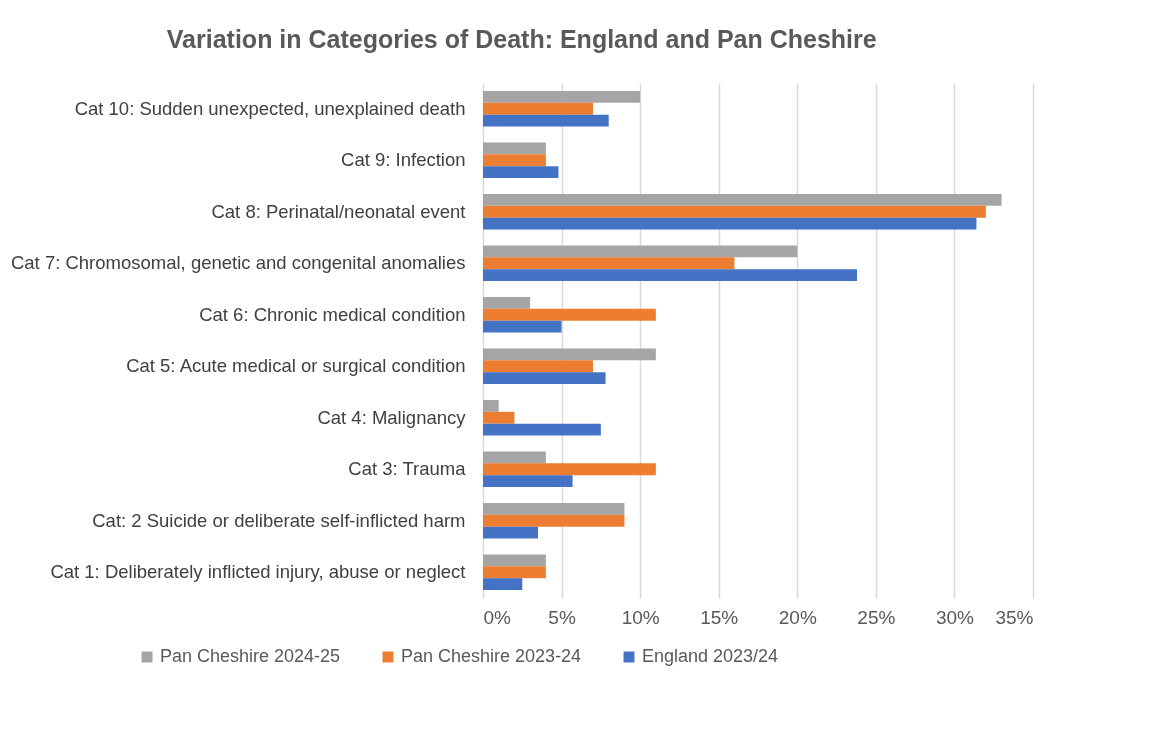 This screenshot has height=729, width=1176. Describe the element at coordinates (797, 617) in the screenshot. I see `x-tick-label: 20%` at that location.